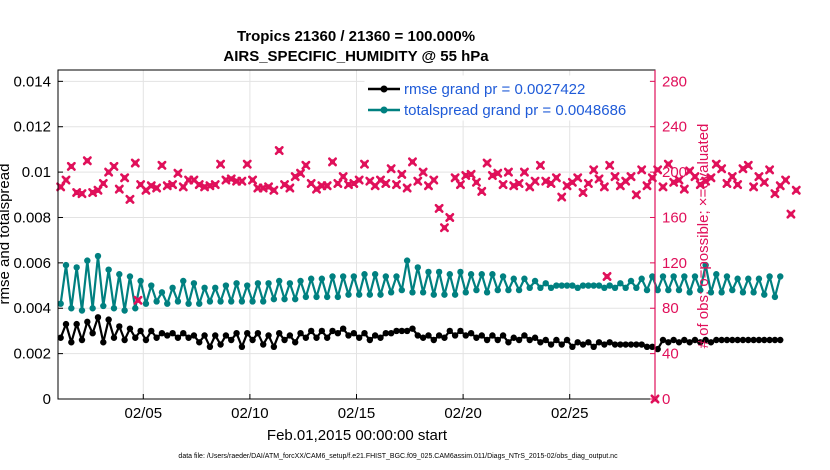 Image resolution: width=830 pixels, height=470 pixels. I want to click on y-tick-label-left: 0.008, so click(32, 217).